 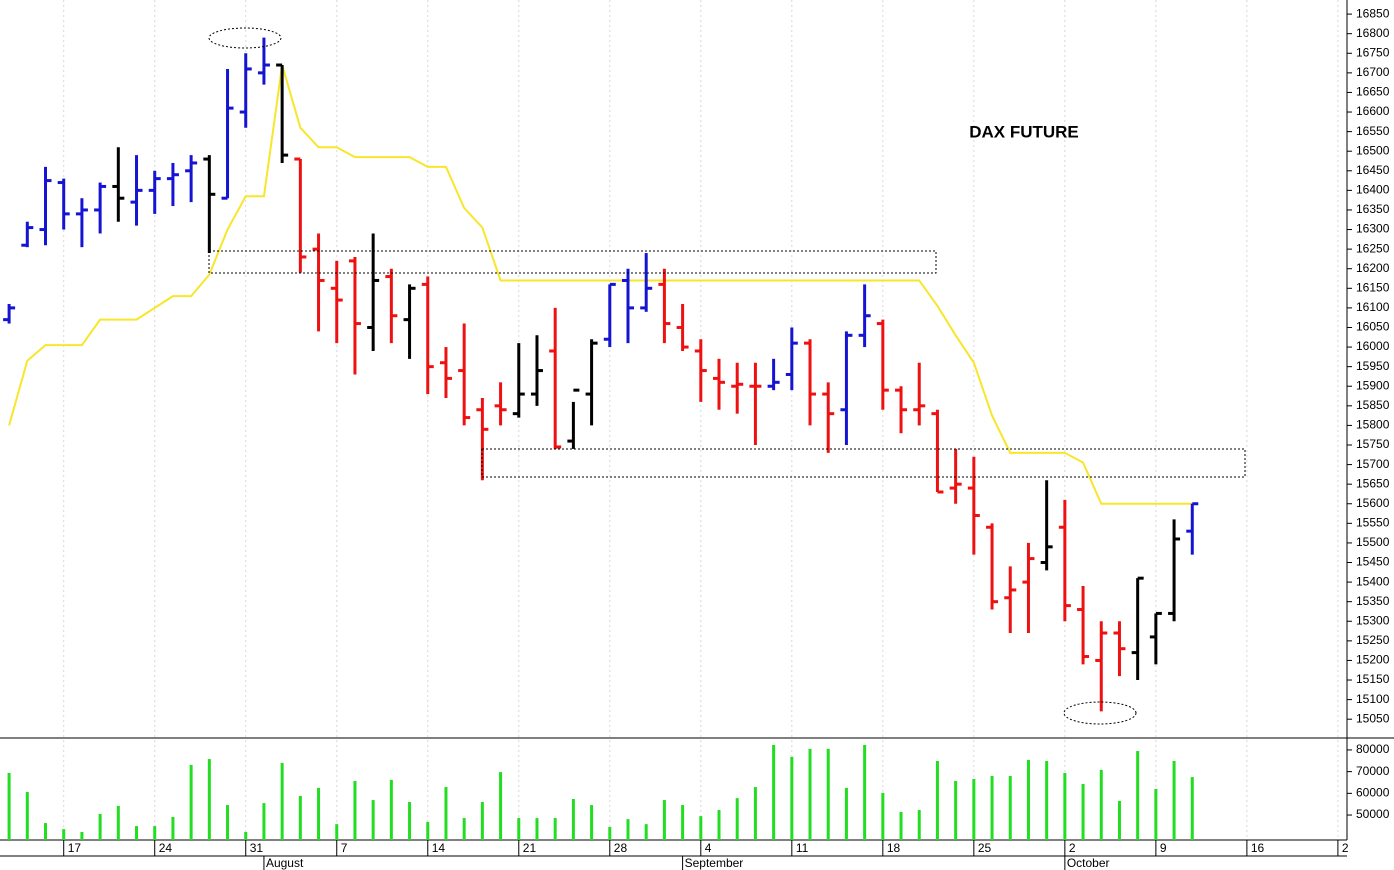 What do you see at coordinates (75, 848) in the screenshot?
I see `x-tick-label: 17` at bounding box center [75, 848].